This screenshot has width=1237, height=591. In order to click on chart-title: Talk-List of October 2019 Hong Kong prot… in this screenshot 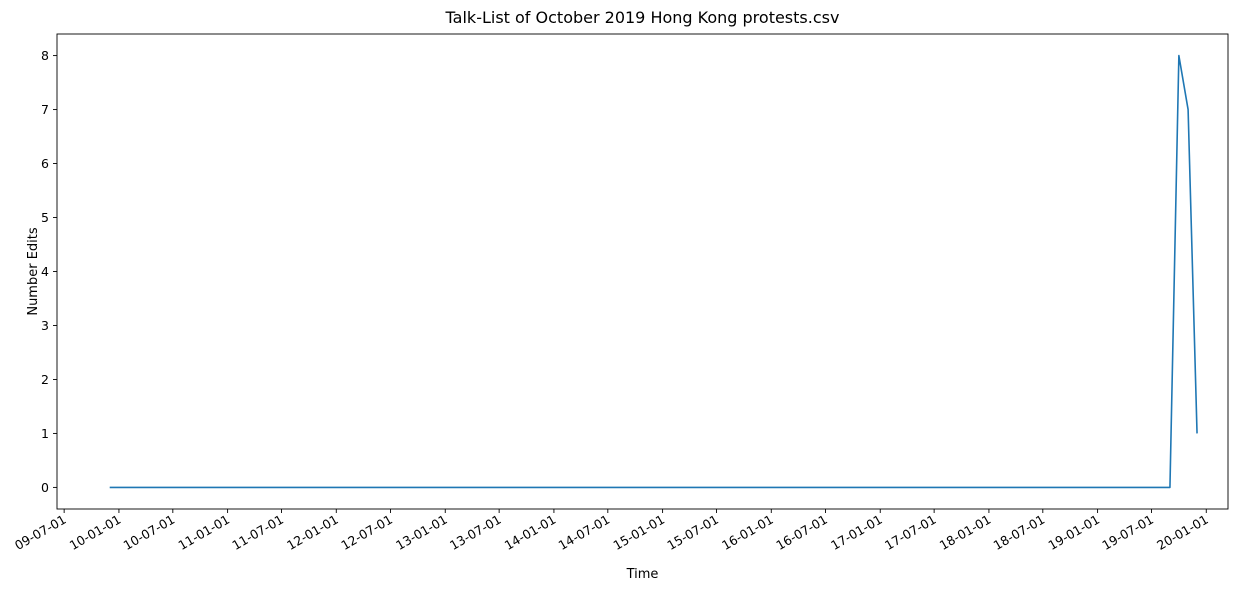, I will do `click(642, 17)`.